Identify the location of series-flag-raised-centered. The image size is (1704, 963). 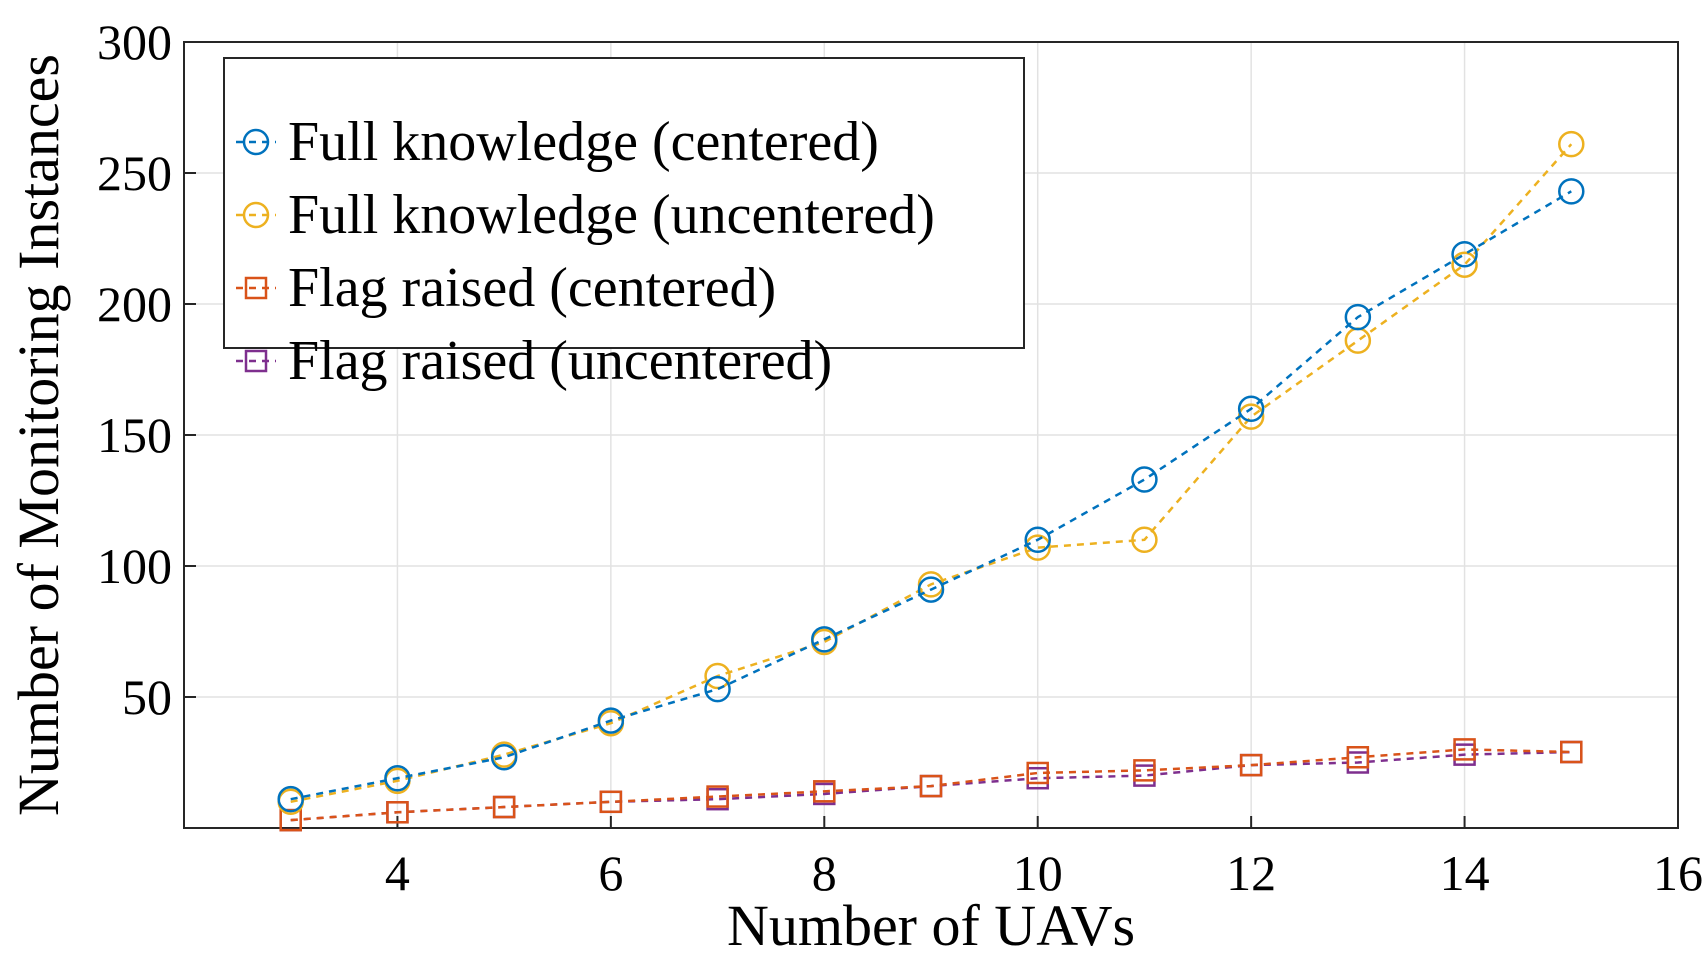
(931, 785).